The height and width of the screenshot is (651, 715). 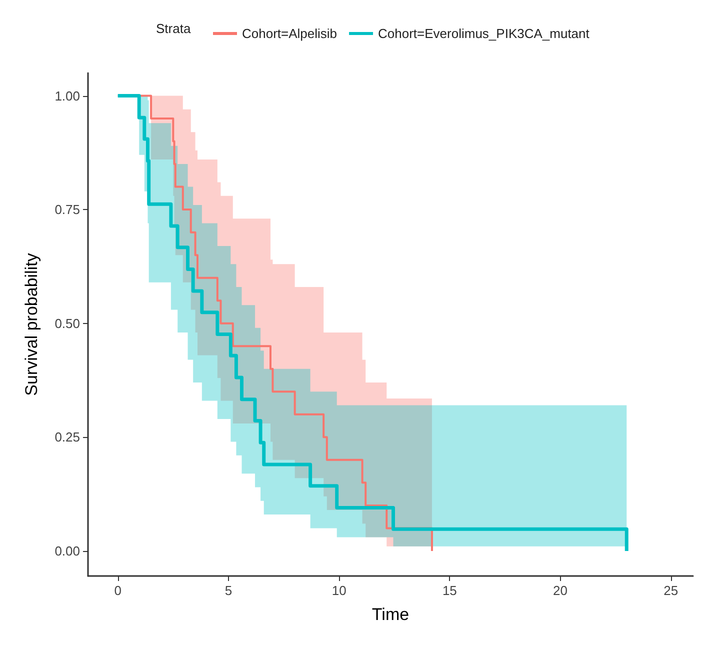 What do you see at coordinates (67, 96) in the screenshot?
I see `y-tick-label: 1.00` at bounding box center [67, 96].